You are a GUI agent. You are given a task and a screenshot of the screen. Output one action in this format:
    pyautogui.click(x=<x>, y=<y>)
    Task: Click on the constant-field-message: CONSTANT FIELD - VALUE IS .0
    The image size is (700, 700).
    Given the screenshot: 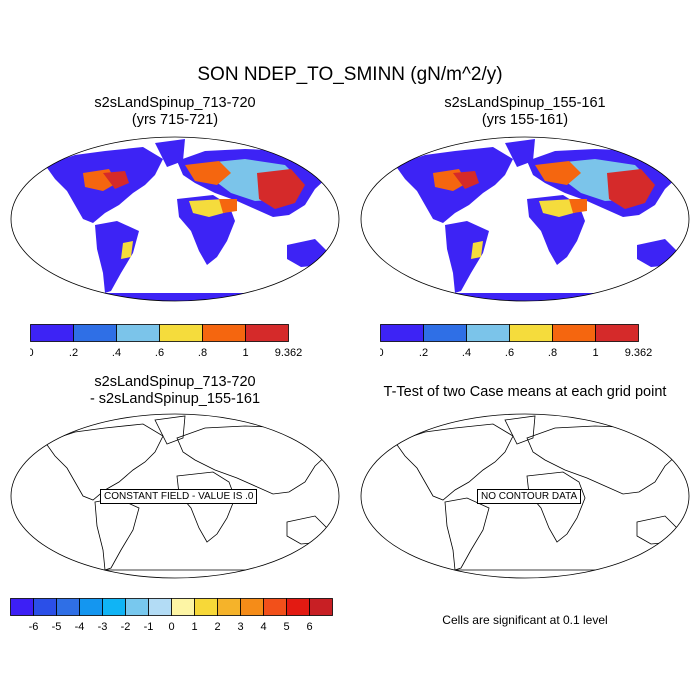 What is the action you would take?
    pyautogui.click(x=179, y=496)
    